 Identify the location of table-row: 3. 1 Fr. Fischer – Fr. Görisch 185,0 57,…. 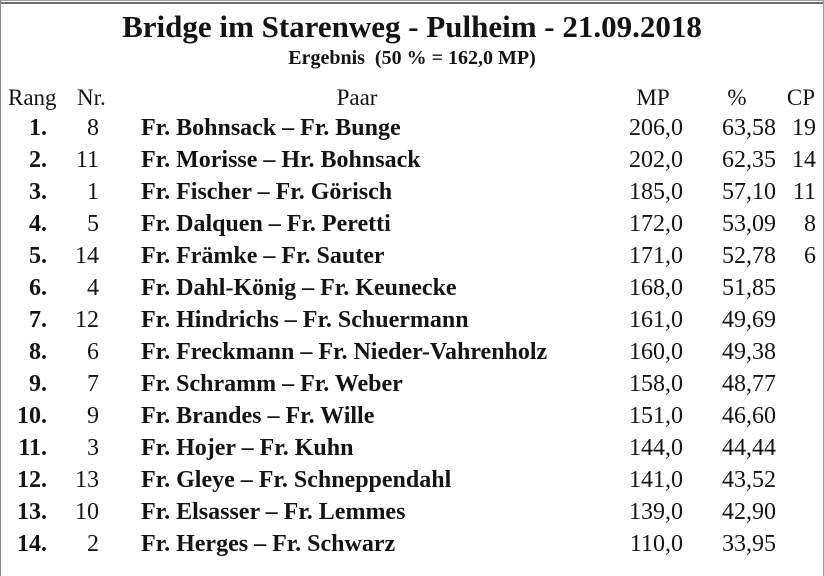
(412, 192).